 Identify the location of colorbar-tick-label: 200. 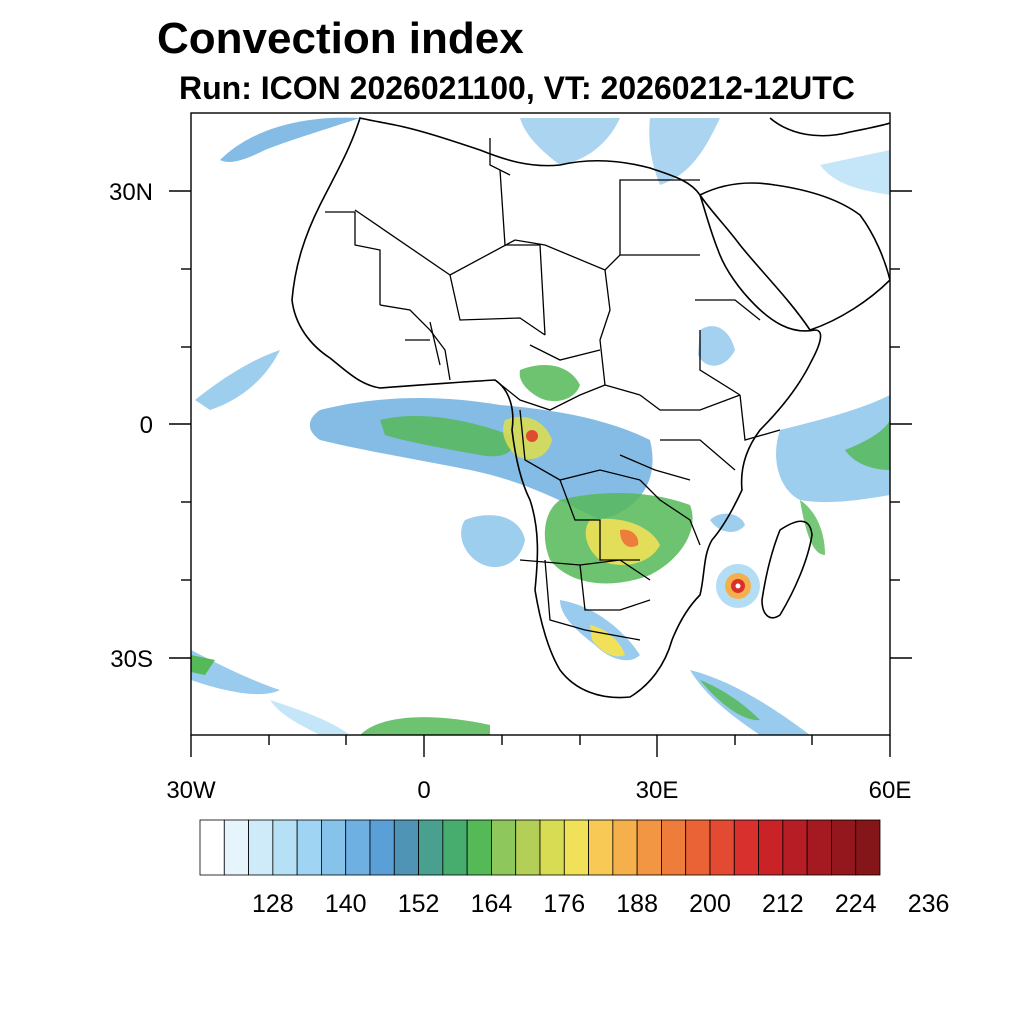
(710, 904).